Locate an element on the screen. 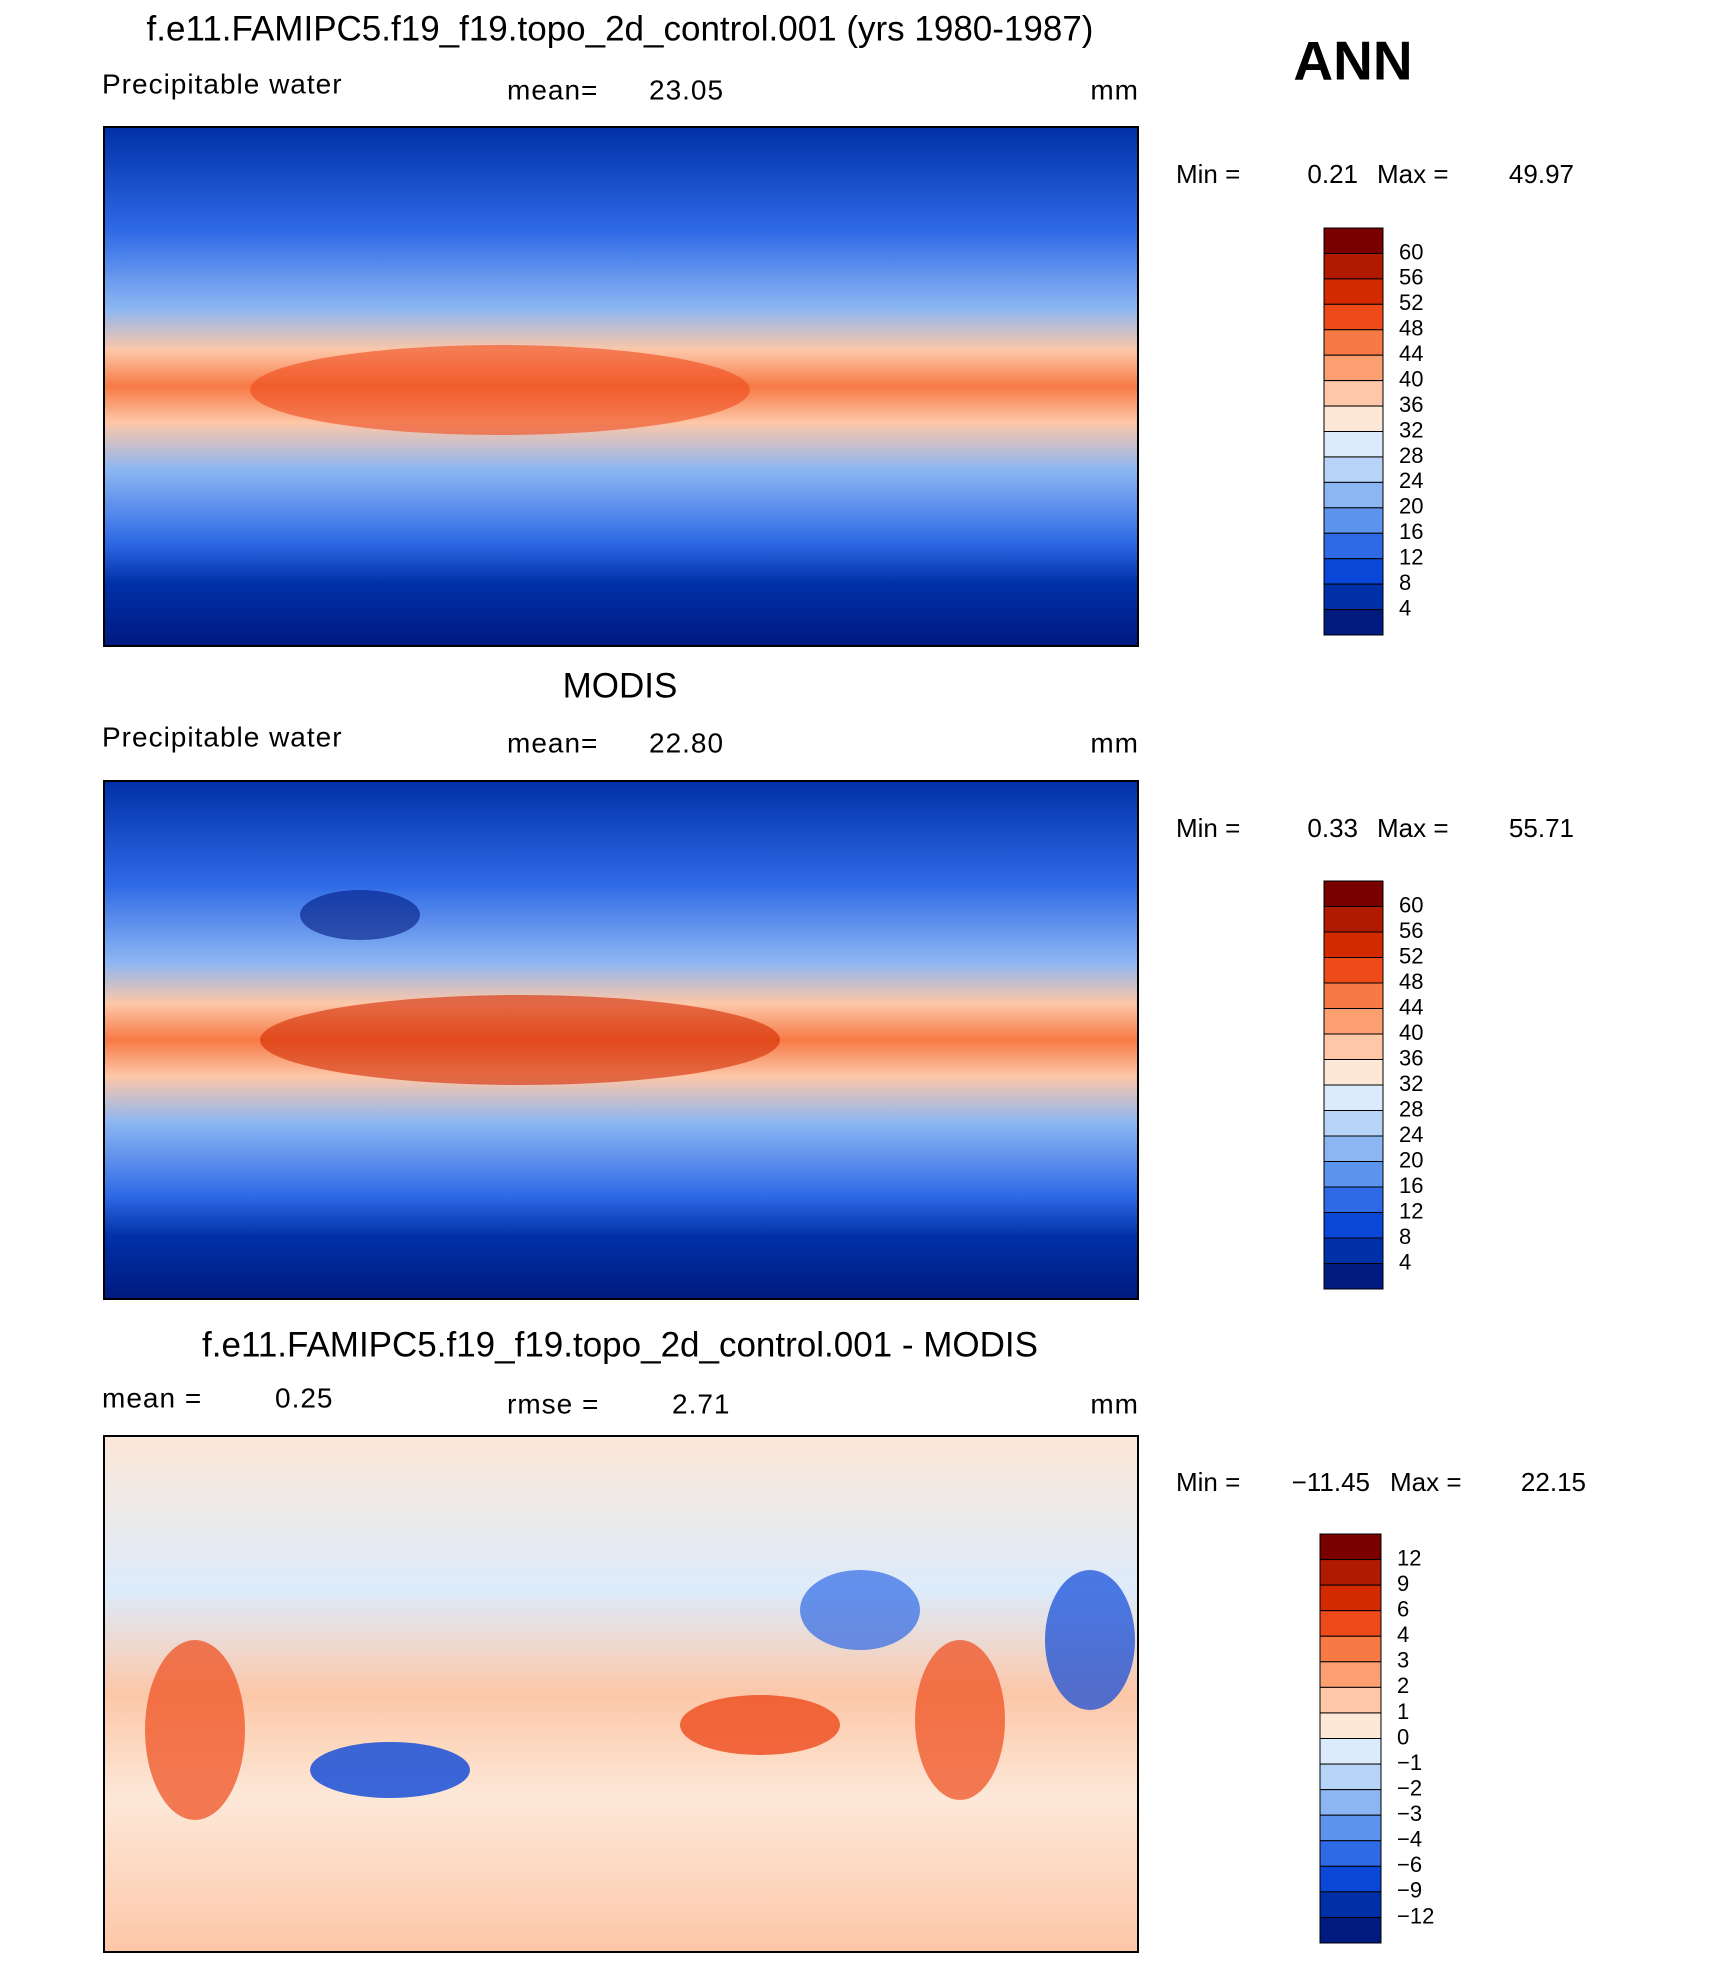  center-value: 22.80 is located at coordinates (686, 742).